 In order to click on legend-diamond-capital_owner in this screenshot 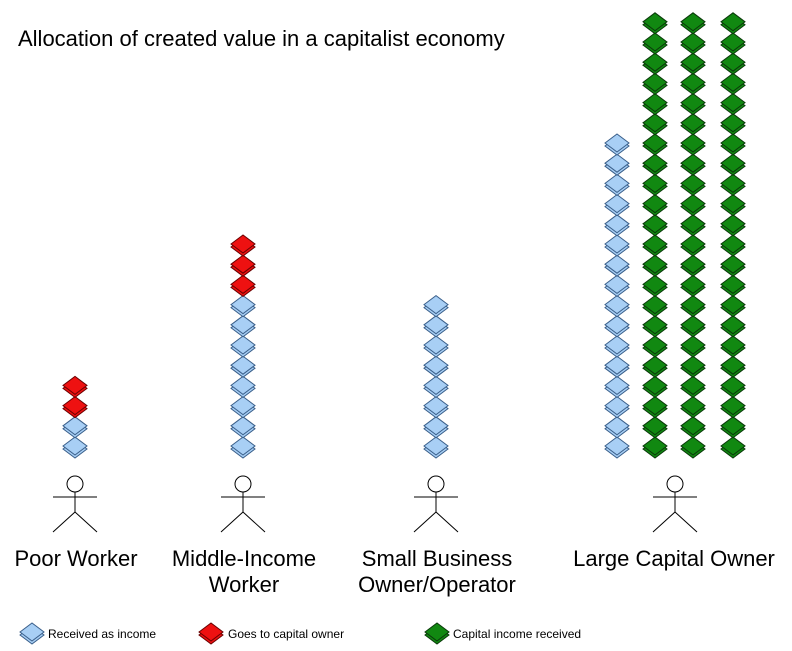, I will do `click(211, 633)`.